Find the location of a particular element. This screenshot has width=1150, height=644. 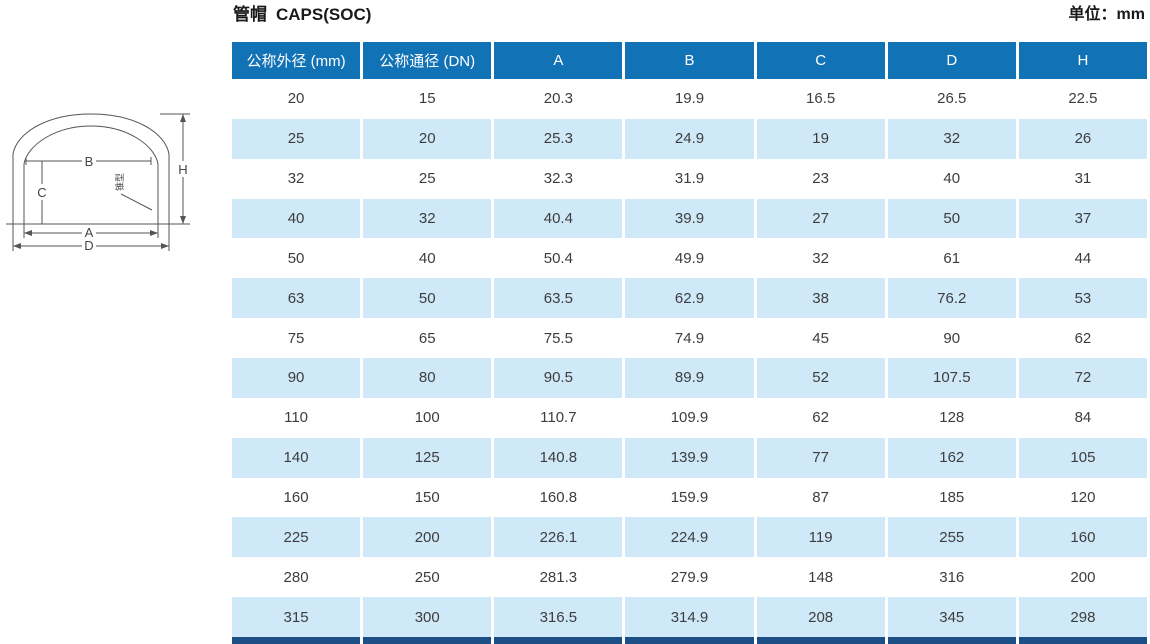

page-title: 管帽 CAPS(SOC) is located at coordinates (302, 15).